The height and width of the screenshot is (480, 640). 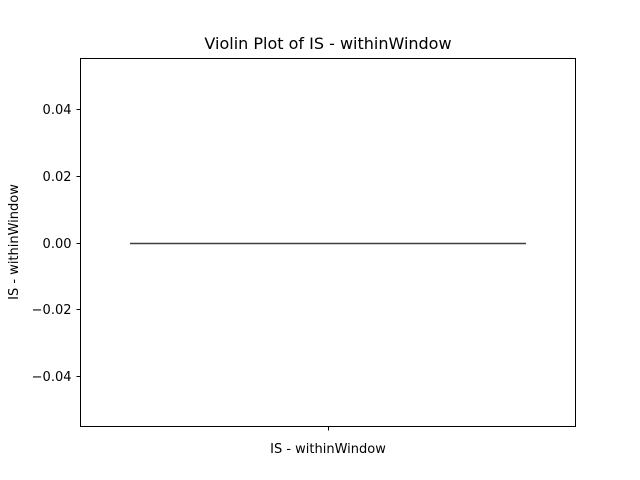 What do you see at coordinates (52, 310) in the screenshot?
I see `y-tick-label: −0.02` at bounding box center [52, 310].